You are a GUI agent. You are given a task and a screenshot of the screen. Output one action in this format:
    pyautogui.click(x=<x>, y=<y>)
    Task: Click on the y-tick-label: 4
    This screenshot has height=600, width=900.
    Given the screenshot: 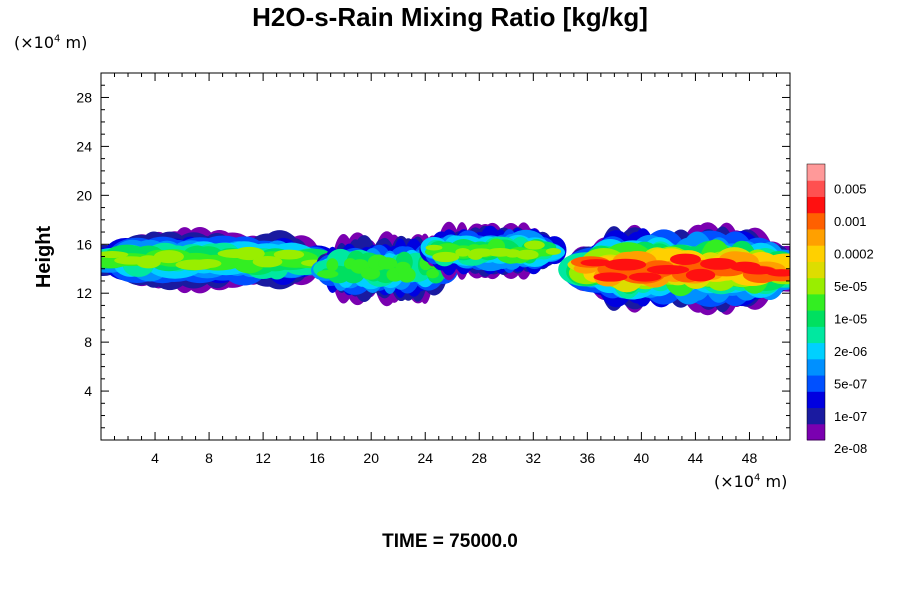 What is the action you would take?
    pyautogui.click(x=88, y=391)
    